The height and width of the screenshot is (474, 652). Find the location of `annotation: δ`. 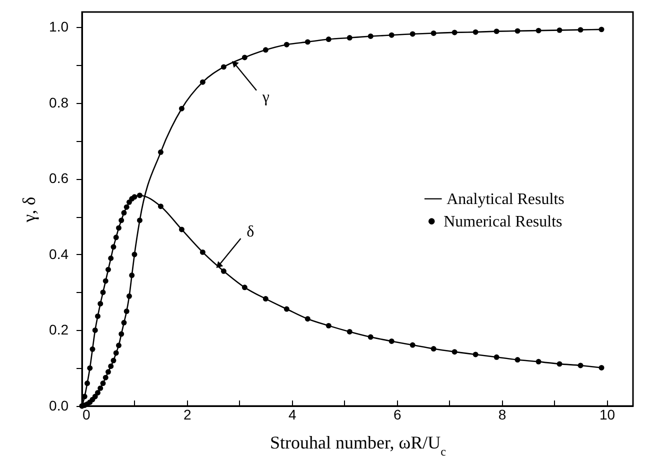

annotation: δ is located at coordinates (250, 232).